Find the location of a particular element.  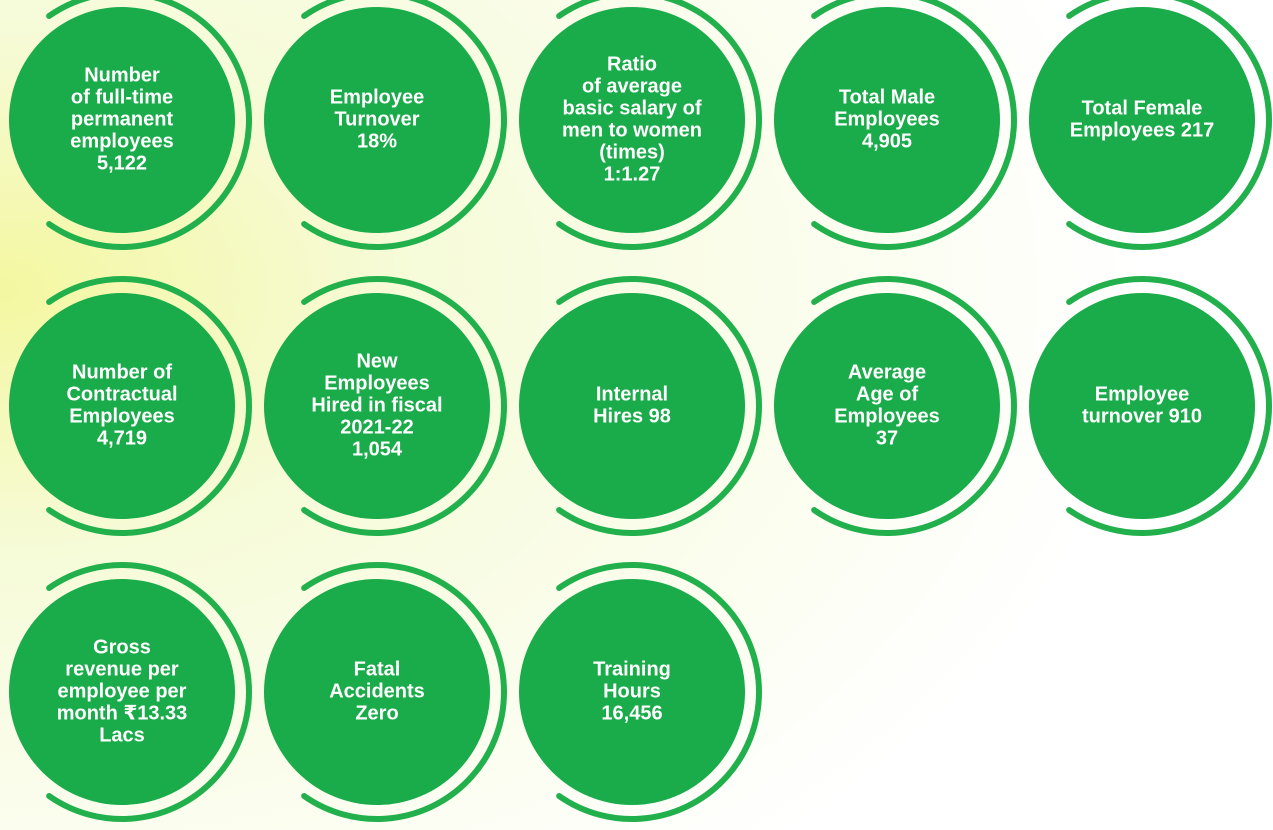

badge-text: 5,122 is located at coordinates (122, 163).